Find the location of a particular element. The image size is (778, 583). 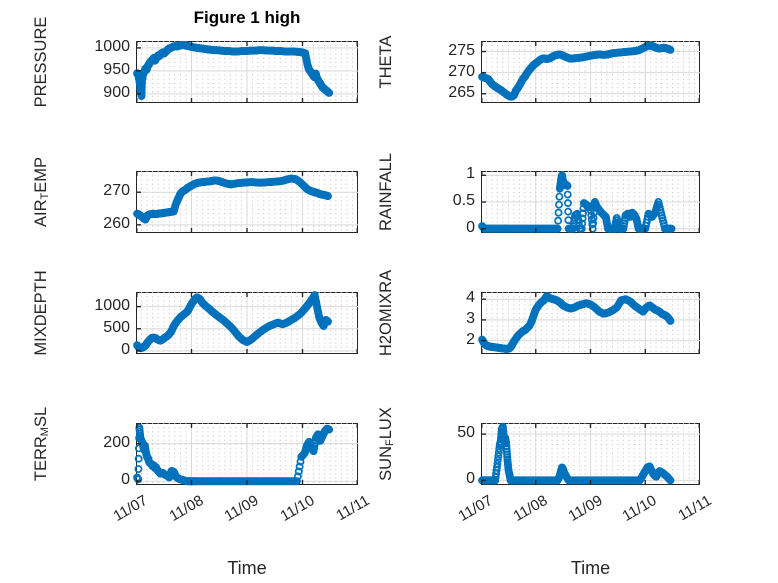

y-tick-label-theta: 270 is located at coordinates (461, 71).